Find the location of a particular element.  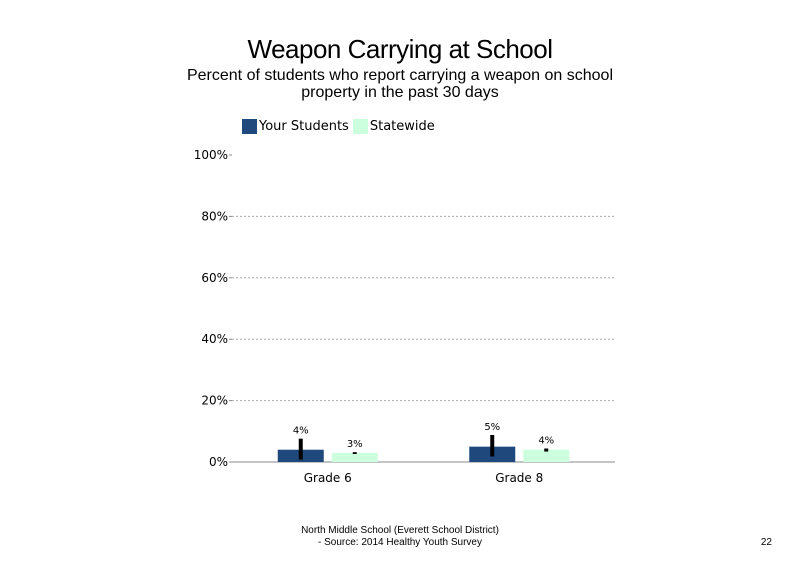

legend-label-your-students: Your Students is located at coordinates (304, 126).